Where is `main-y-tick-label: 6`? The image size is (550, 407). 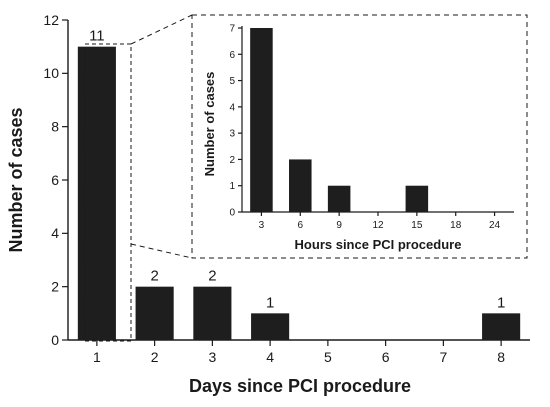 main-y-tick-label: 6 is located at coordinates (55, 180).